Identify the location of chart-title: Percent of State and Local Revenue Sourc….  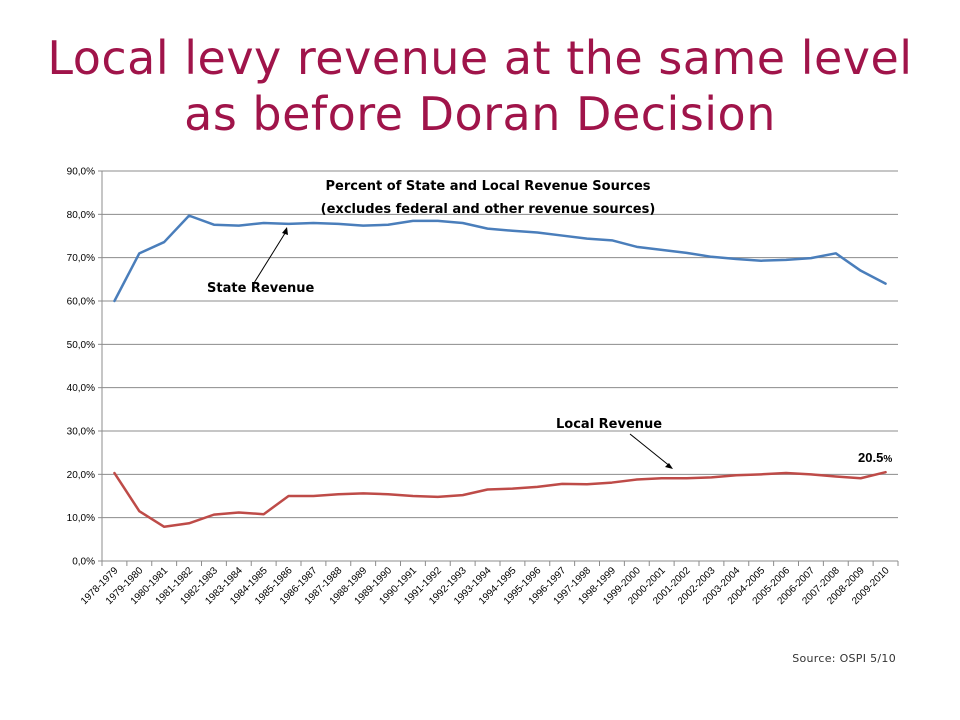
(487, 186).